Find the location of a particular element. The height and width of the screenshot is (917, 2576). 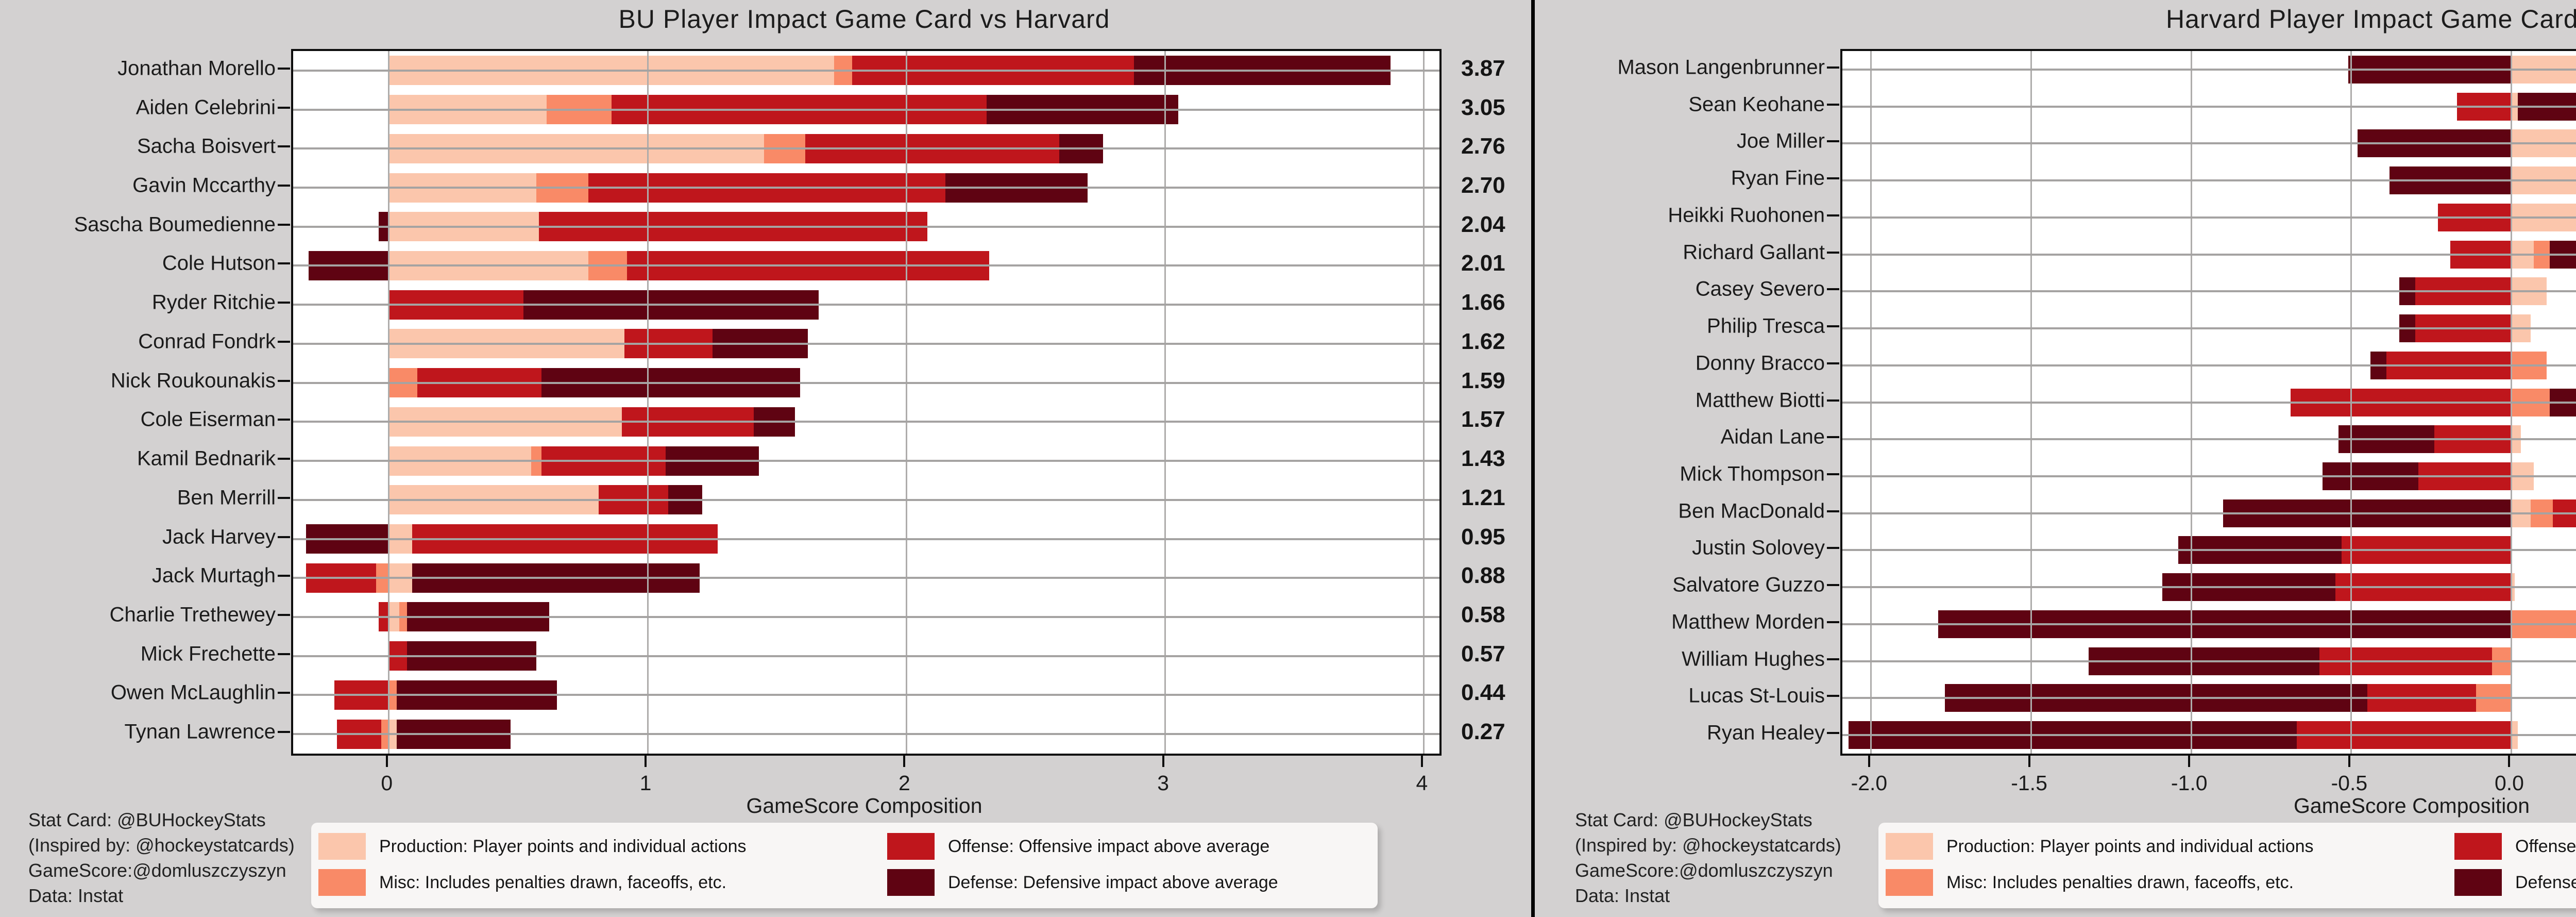

player-label: Ryan Fine is located at coordinates (1778, 178).